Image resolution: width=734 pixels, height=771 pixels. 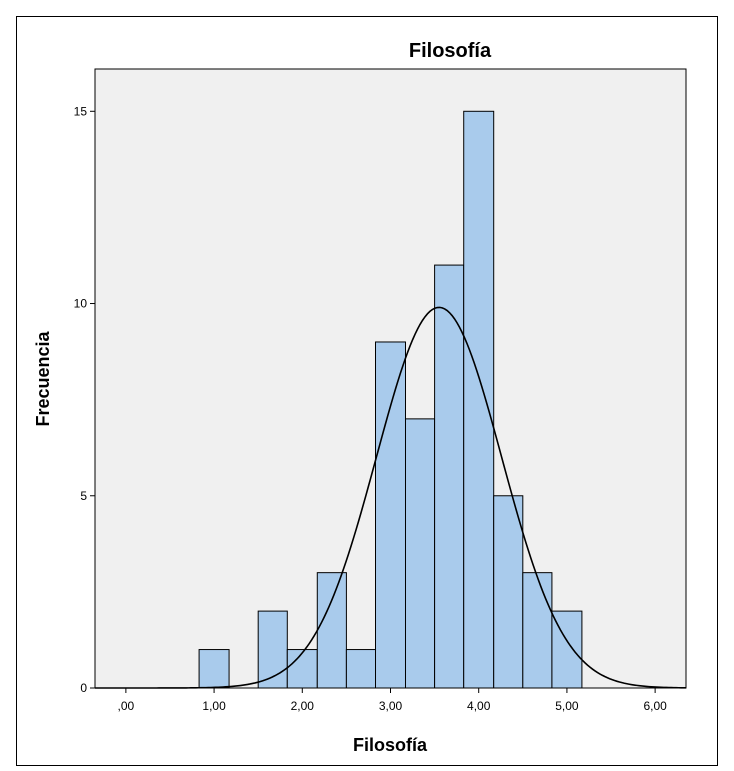 What do you see at coordinates (214, 706) in the screenshot?
I see `x-tick-label-2: 1,00` at bounding box center [214, 706].